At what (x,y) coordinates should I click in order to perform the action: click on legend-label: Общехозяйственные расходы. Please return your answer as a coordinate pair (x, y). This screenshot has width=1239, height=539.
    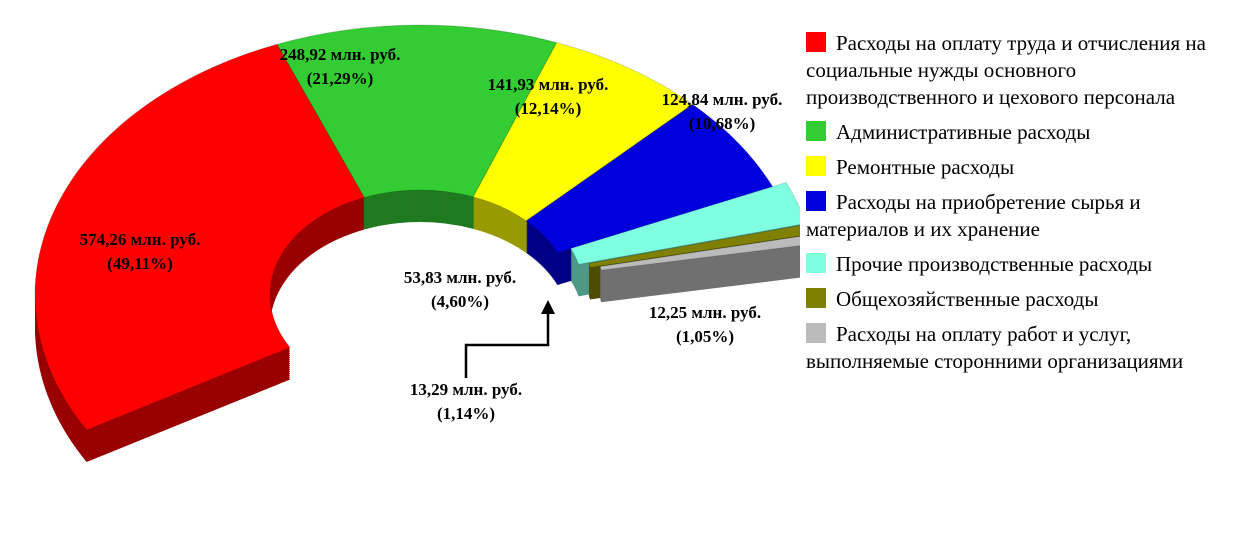
    Looking at the image, I should click on (967, 299).